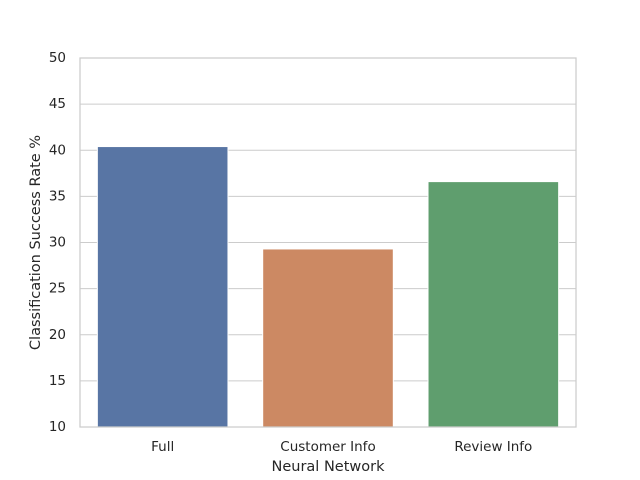 This screenshot has height=480, width=640. I want to click on x-axis-label: Neural Network, so click(329, 467).